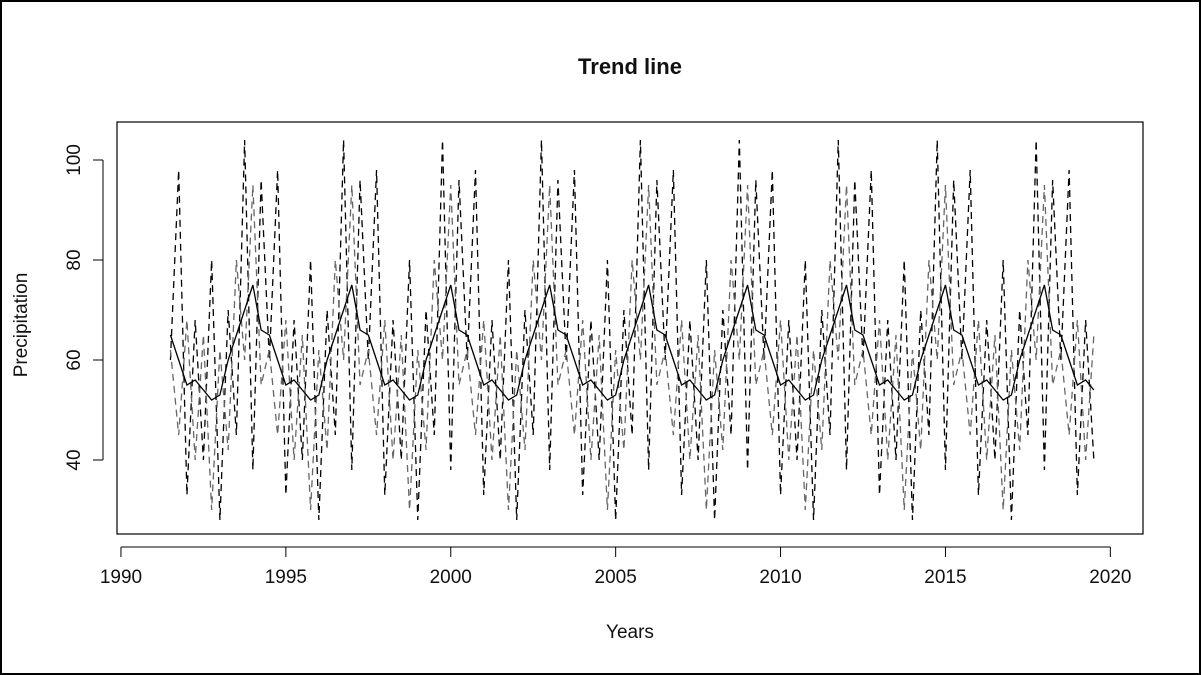 The width and height of the screenshot is (1201, 675). I want to click on x-tick-label: 2000, so click(451, 577).